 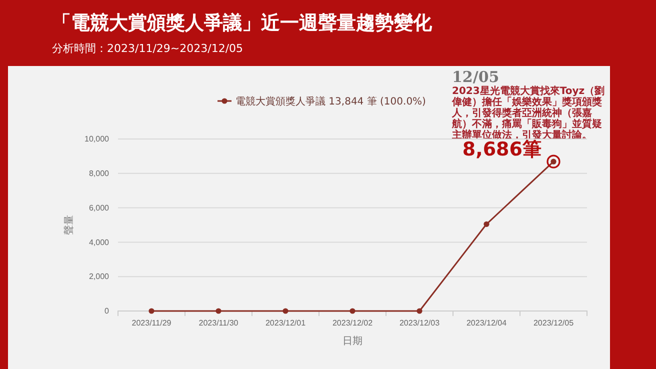 I want to click on y-tick-label: 0, so click(x=107, y=311).